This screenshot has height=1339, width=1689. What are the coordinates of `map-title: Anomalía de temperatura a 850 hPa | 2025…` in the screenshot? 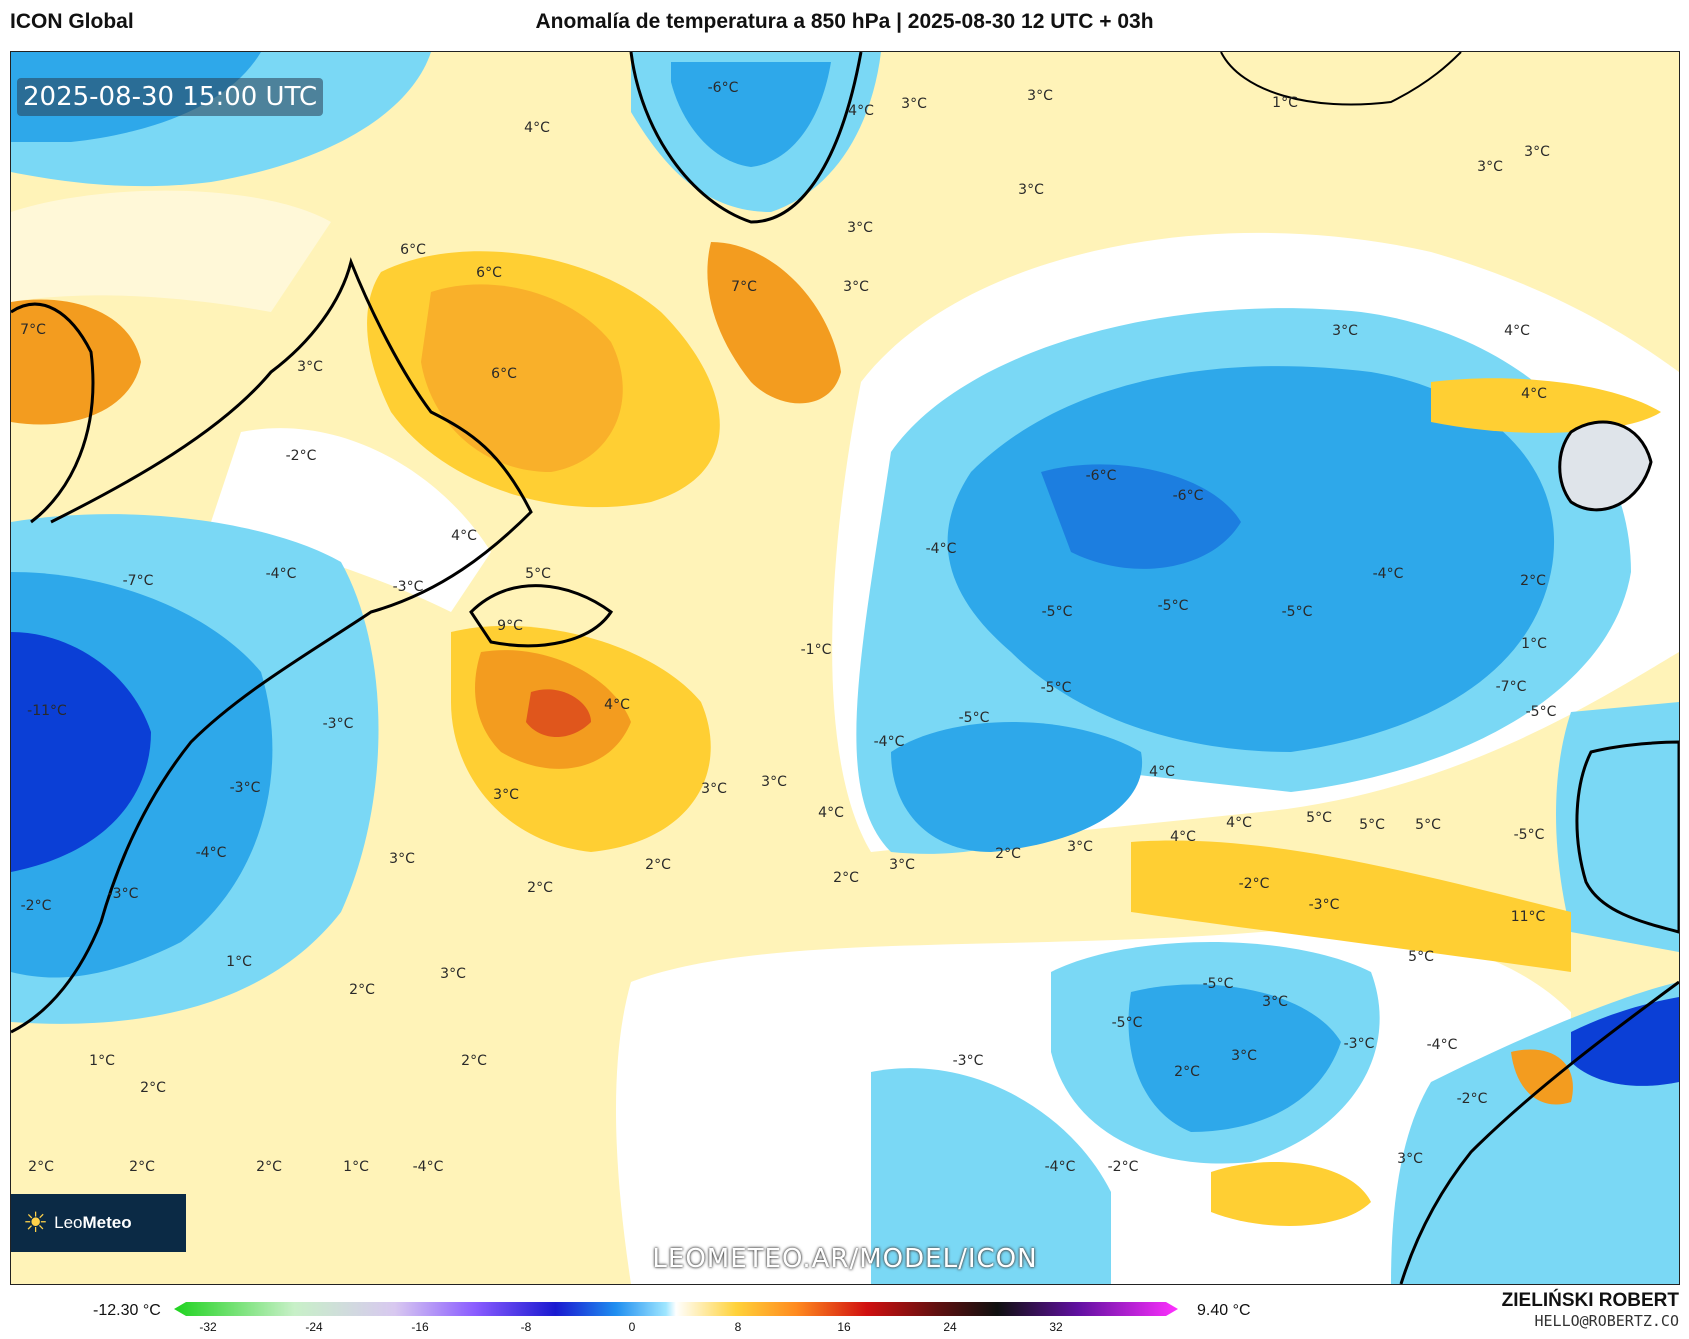 It's located at (844, 21).